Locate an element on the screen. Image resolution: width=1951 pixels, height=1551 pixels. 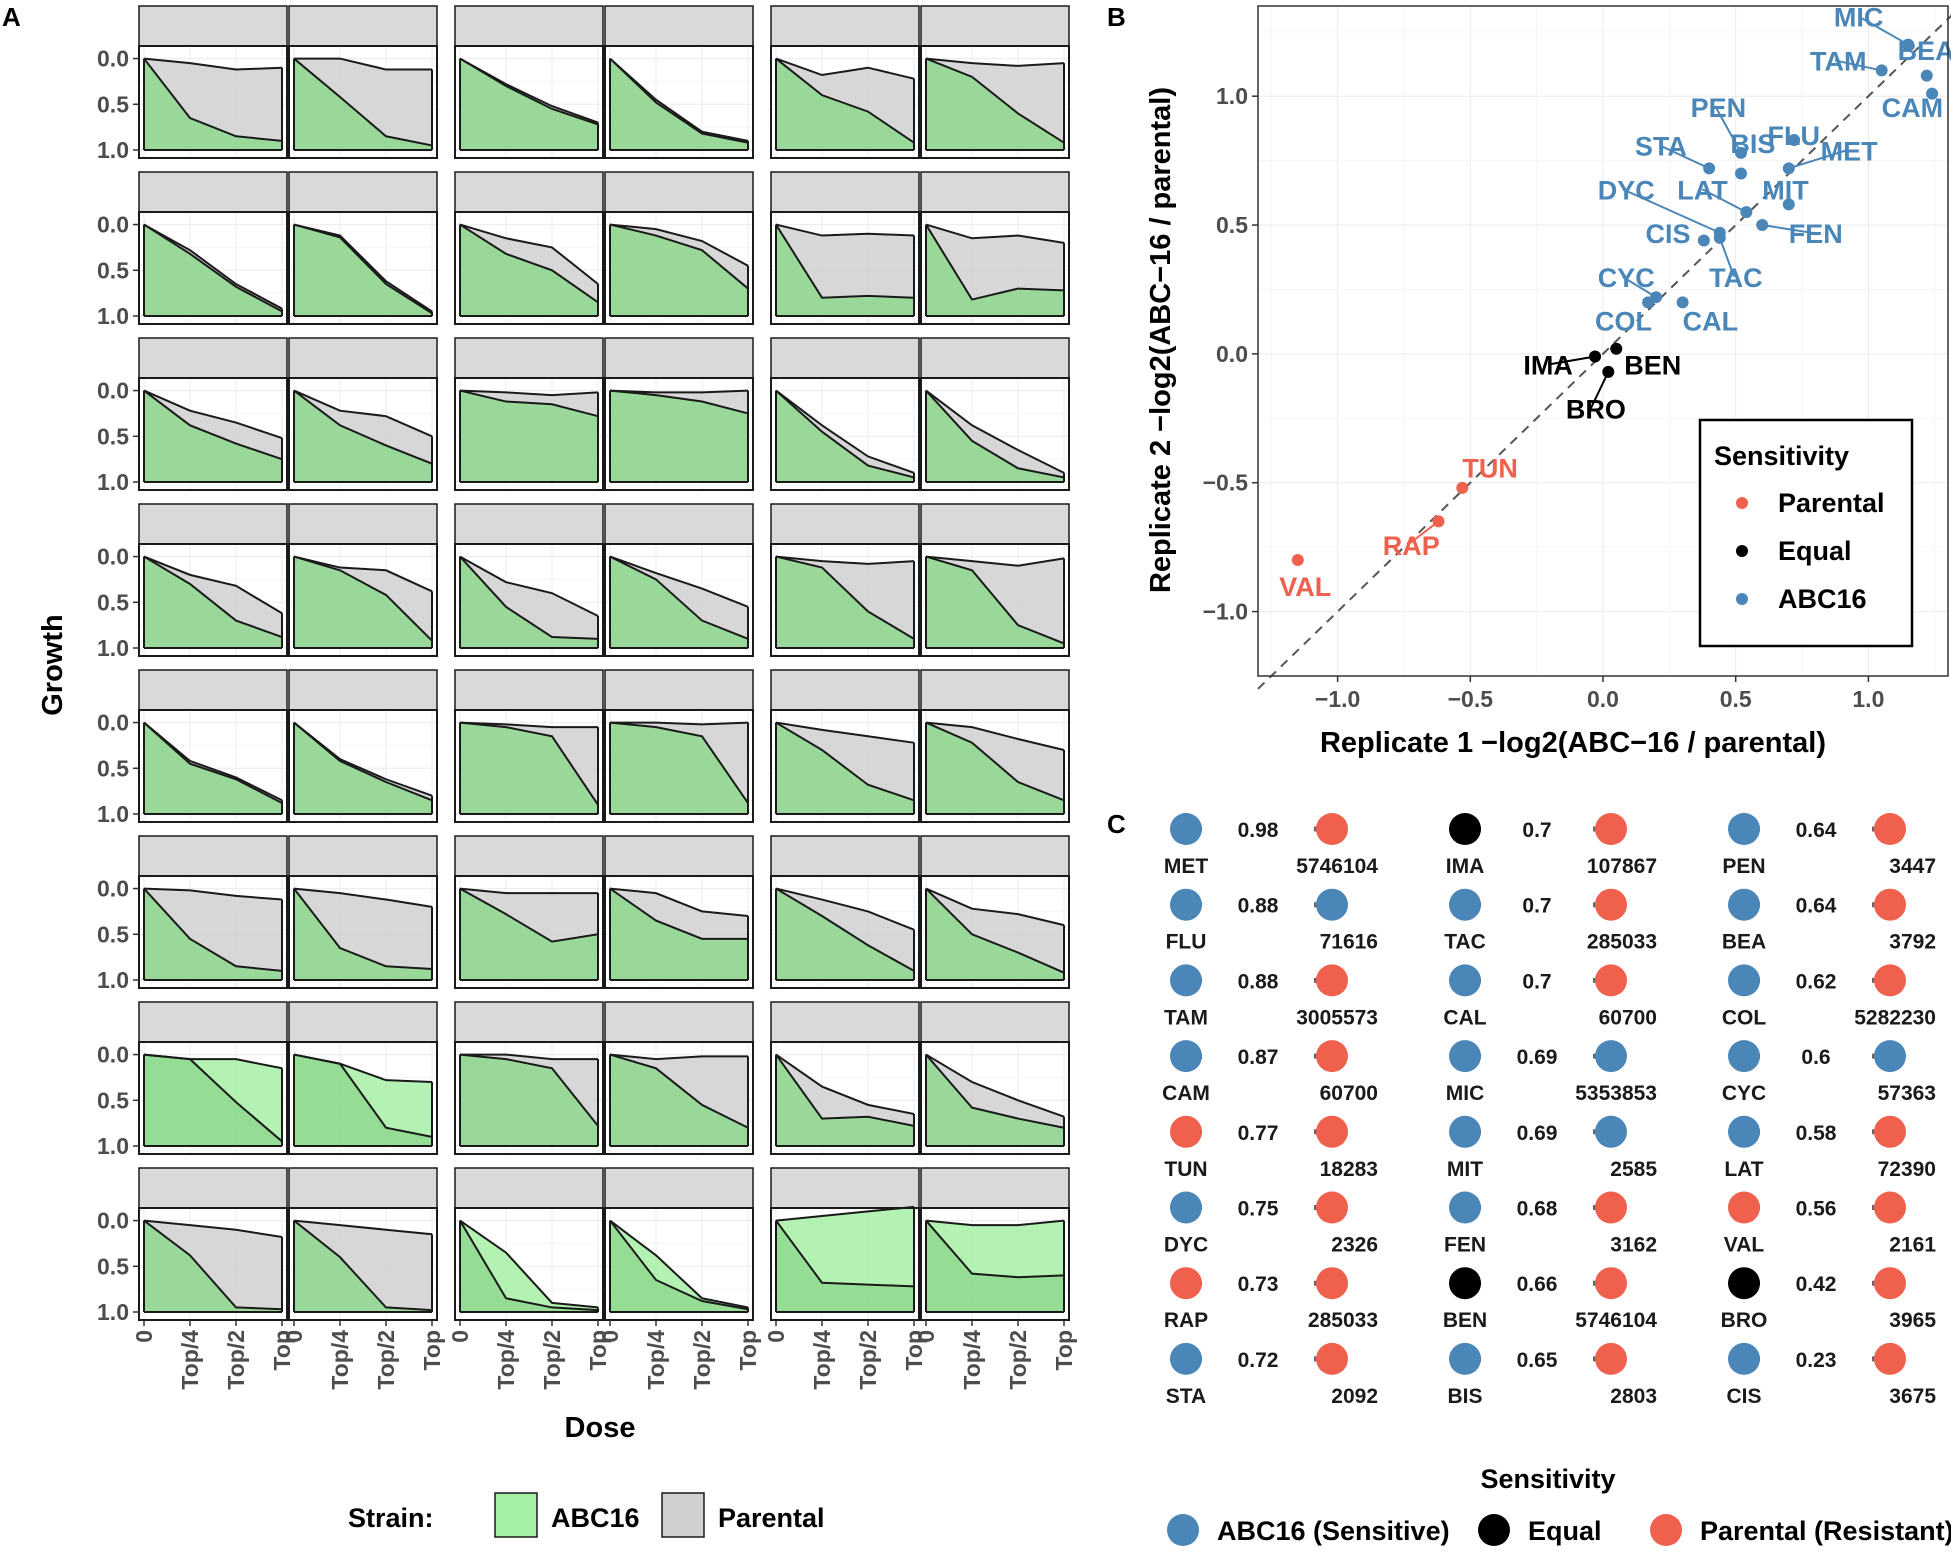
lollipop-mic: 0.69 MIC 5353853 is located at coordinates (1551, 1072).